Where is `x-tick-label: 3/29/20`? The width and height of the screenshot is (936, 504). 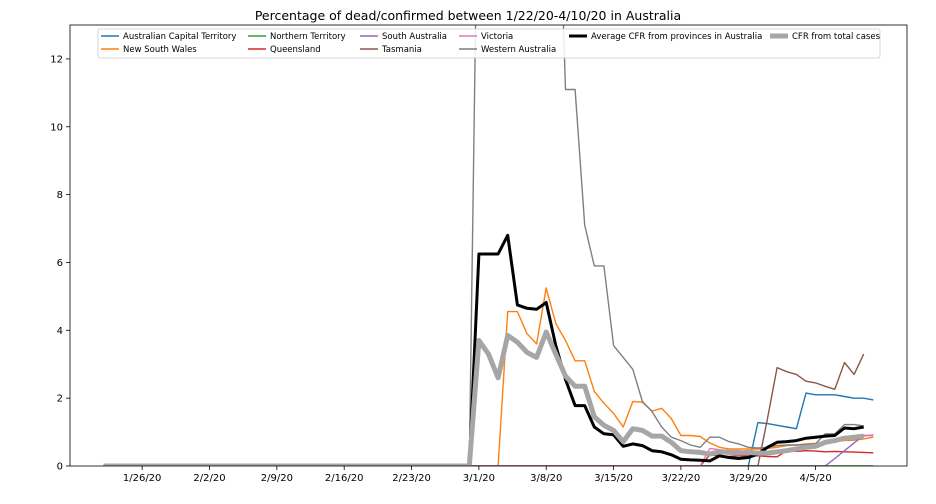 x-tick-label: 3/29/20 is located at coordinates (748, 478).